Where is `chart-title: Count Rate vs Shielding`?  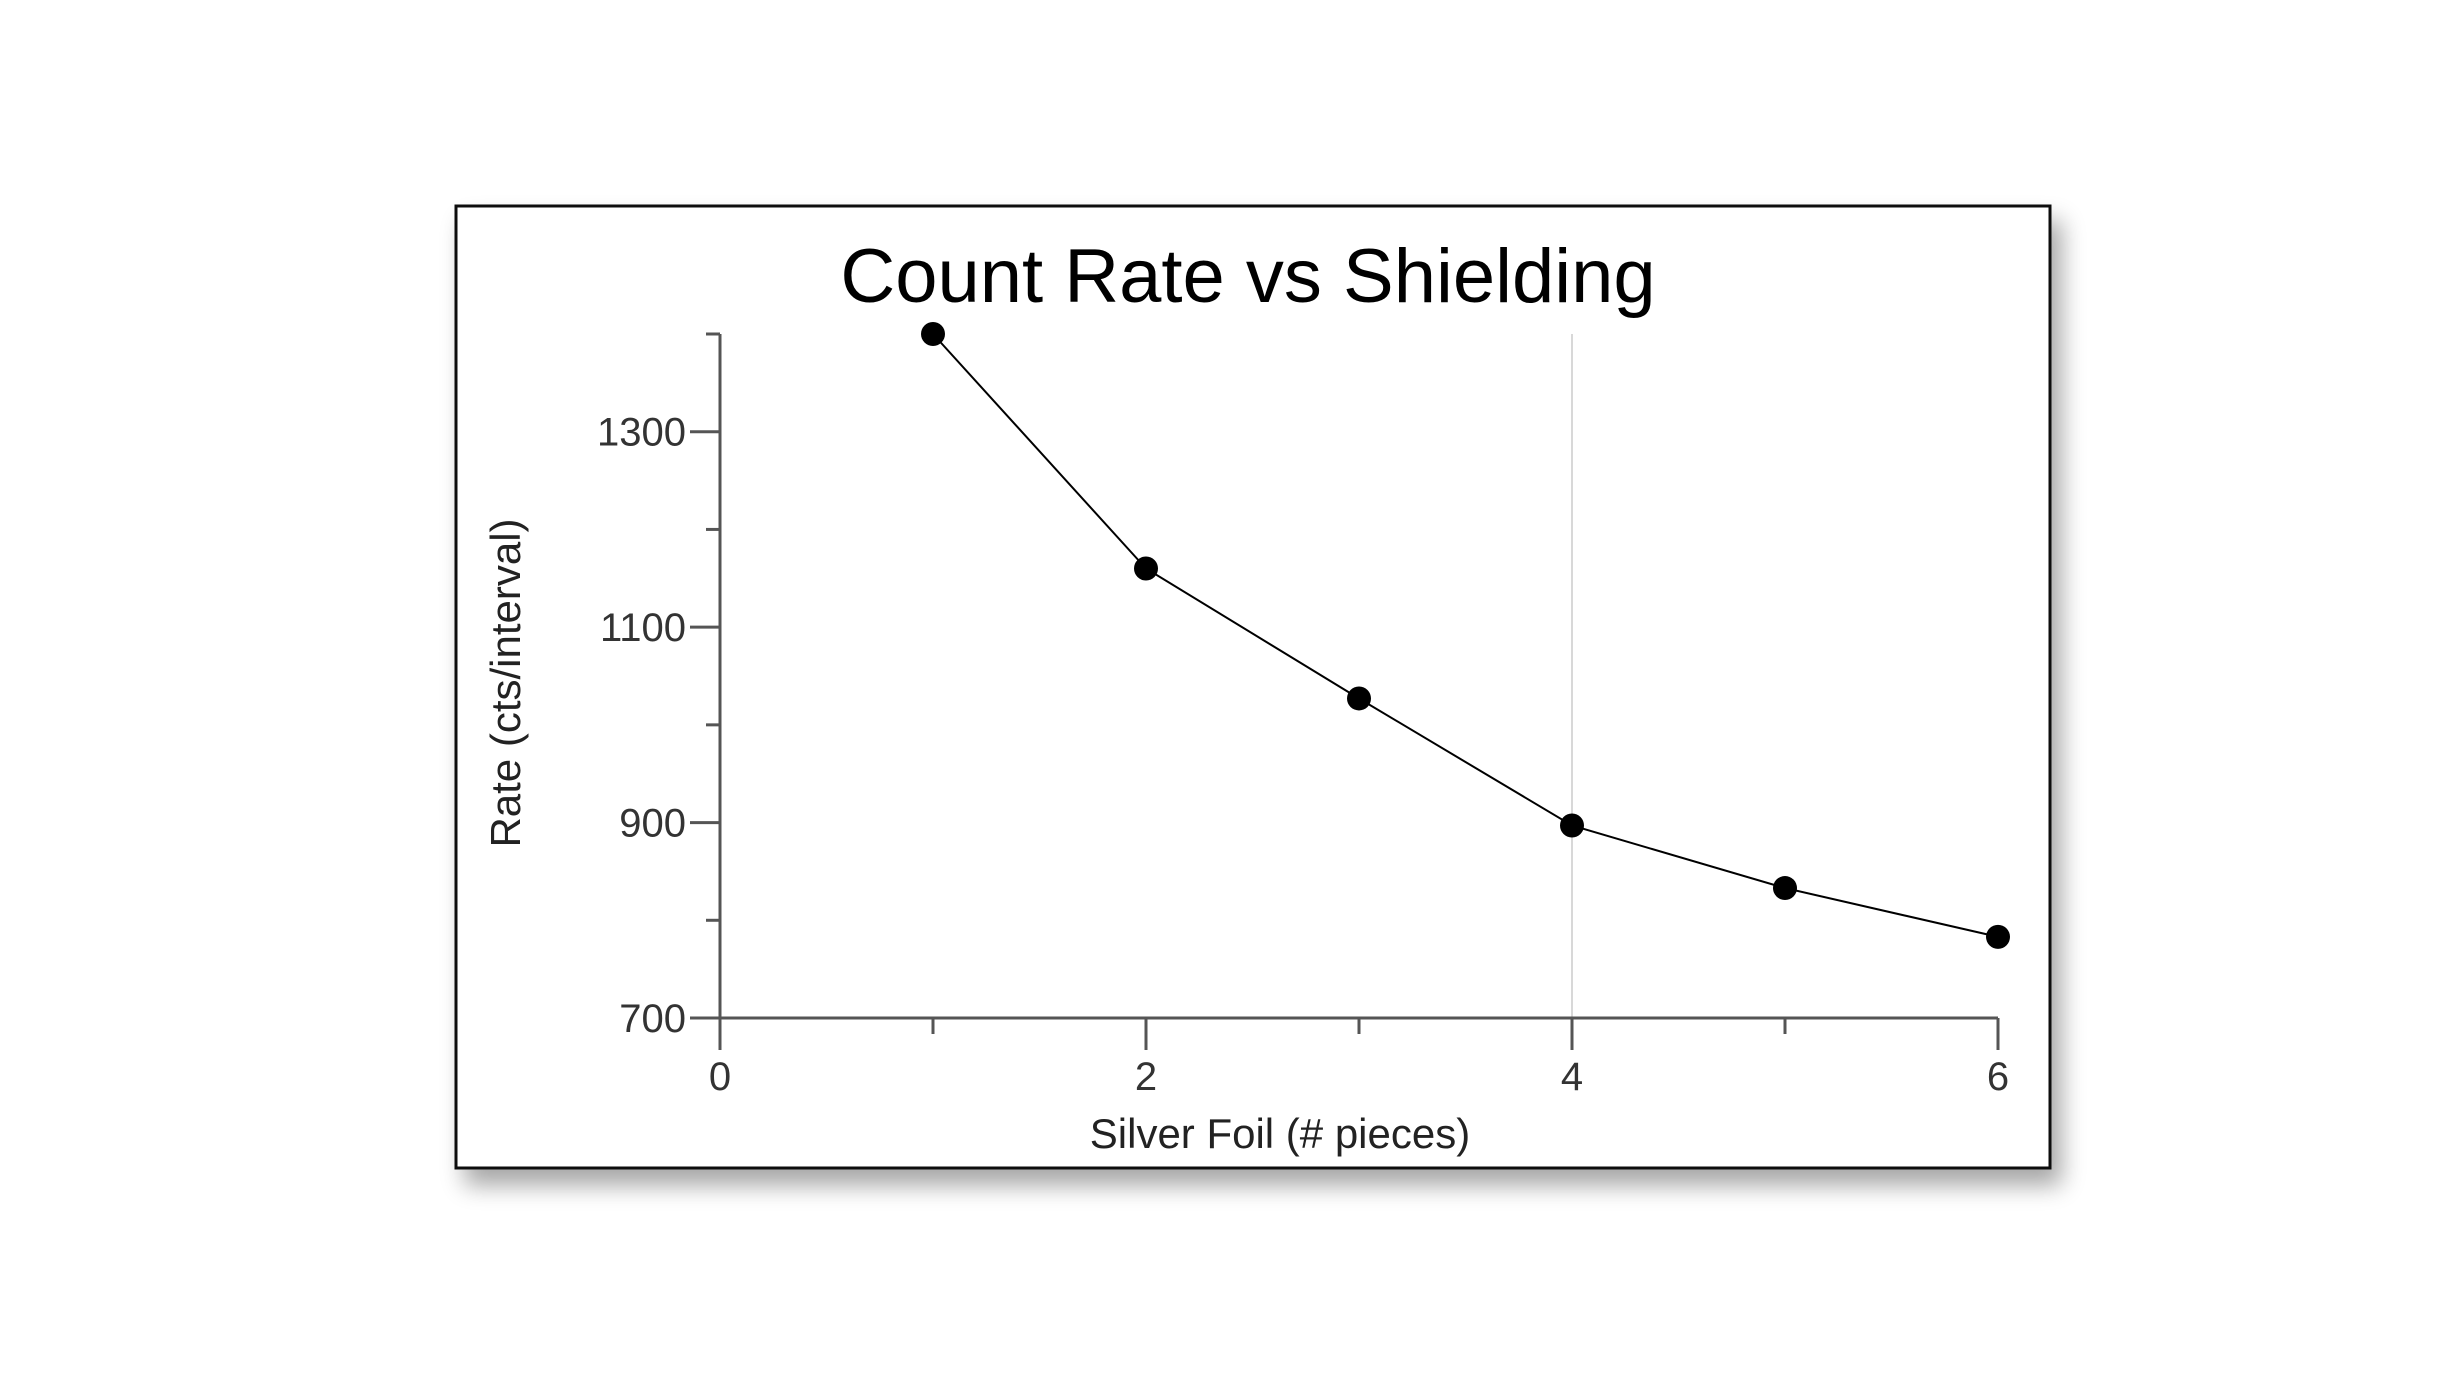 chart-title: Count Rate vs Shielding is located at coordinates (1247, 276).